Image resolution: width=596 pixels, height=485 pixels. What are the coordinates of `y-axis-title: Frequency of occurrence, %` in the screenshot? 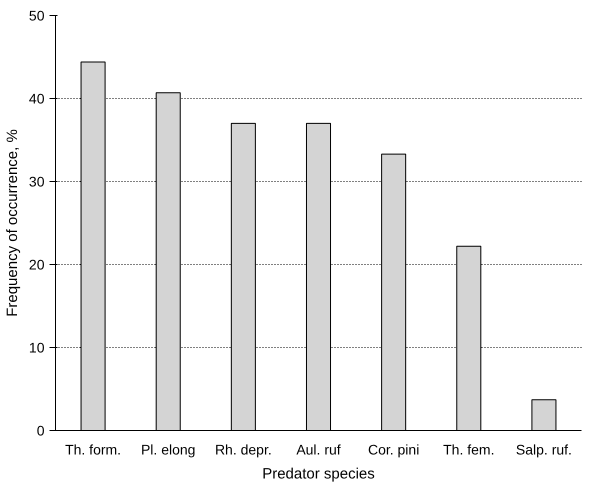 It's located at (12, 223).